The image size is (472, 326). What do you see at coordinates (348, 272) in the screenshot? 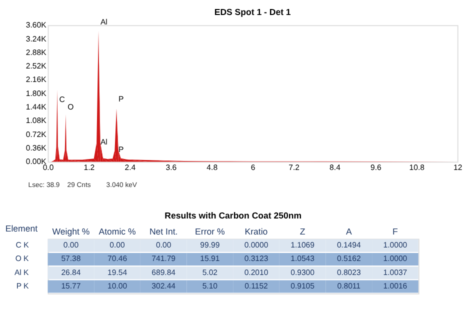
I see `data-label: 0.8023` at bounding box center [348, 272].